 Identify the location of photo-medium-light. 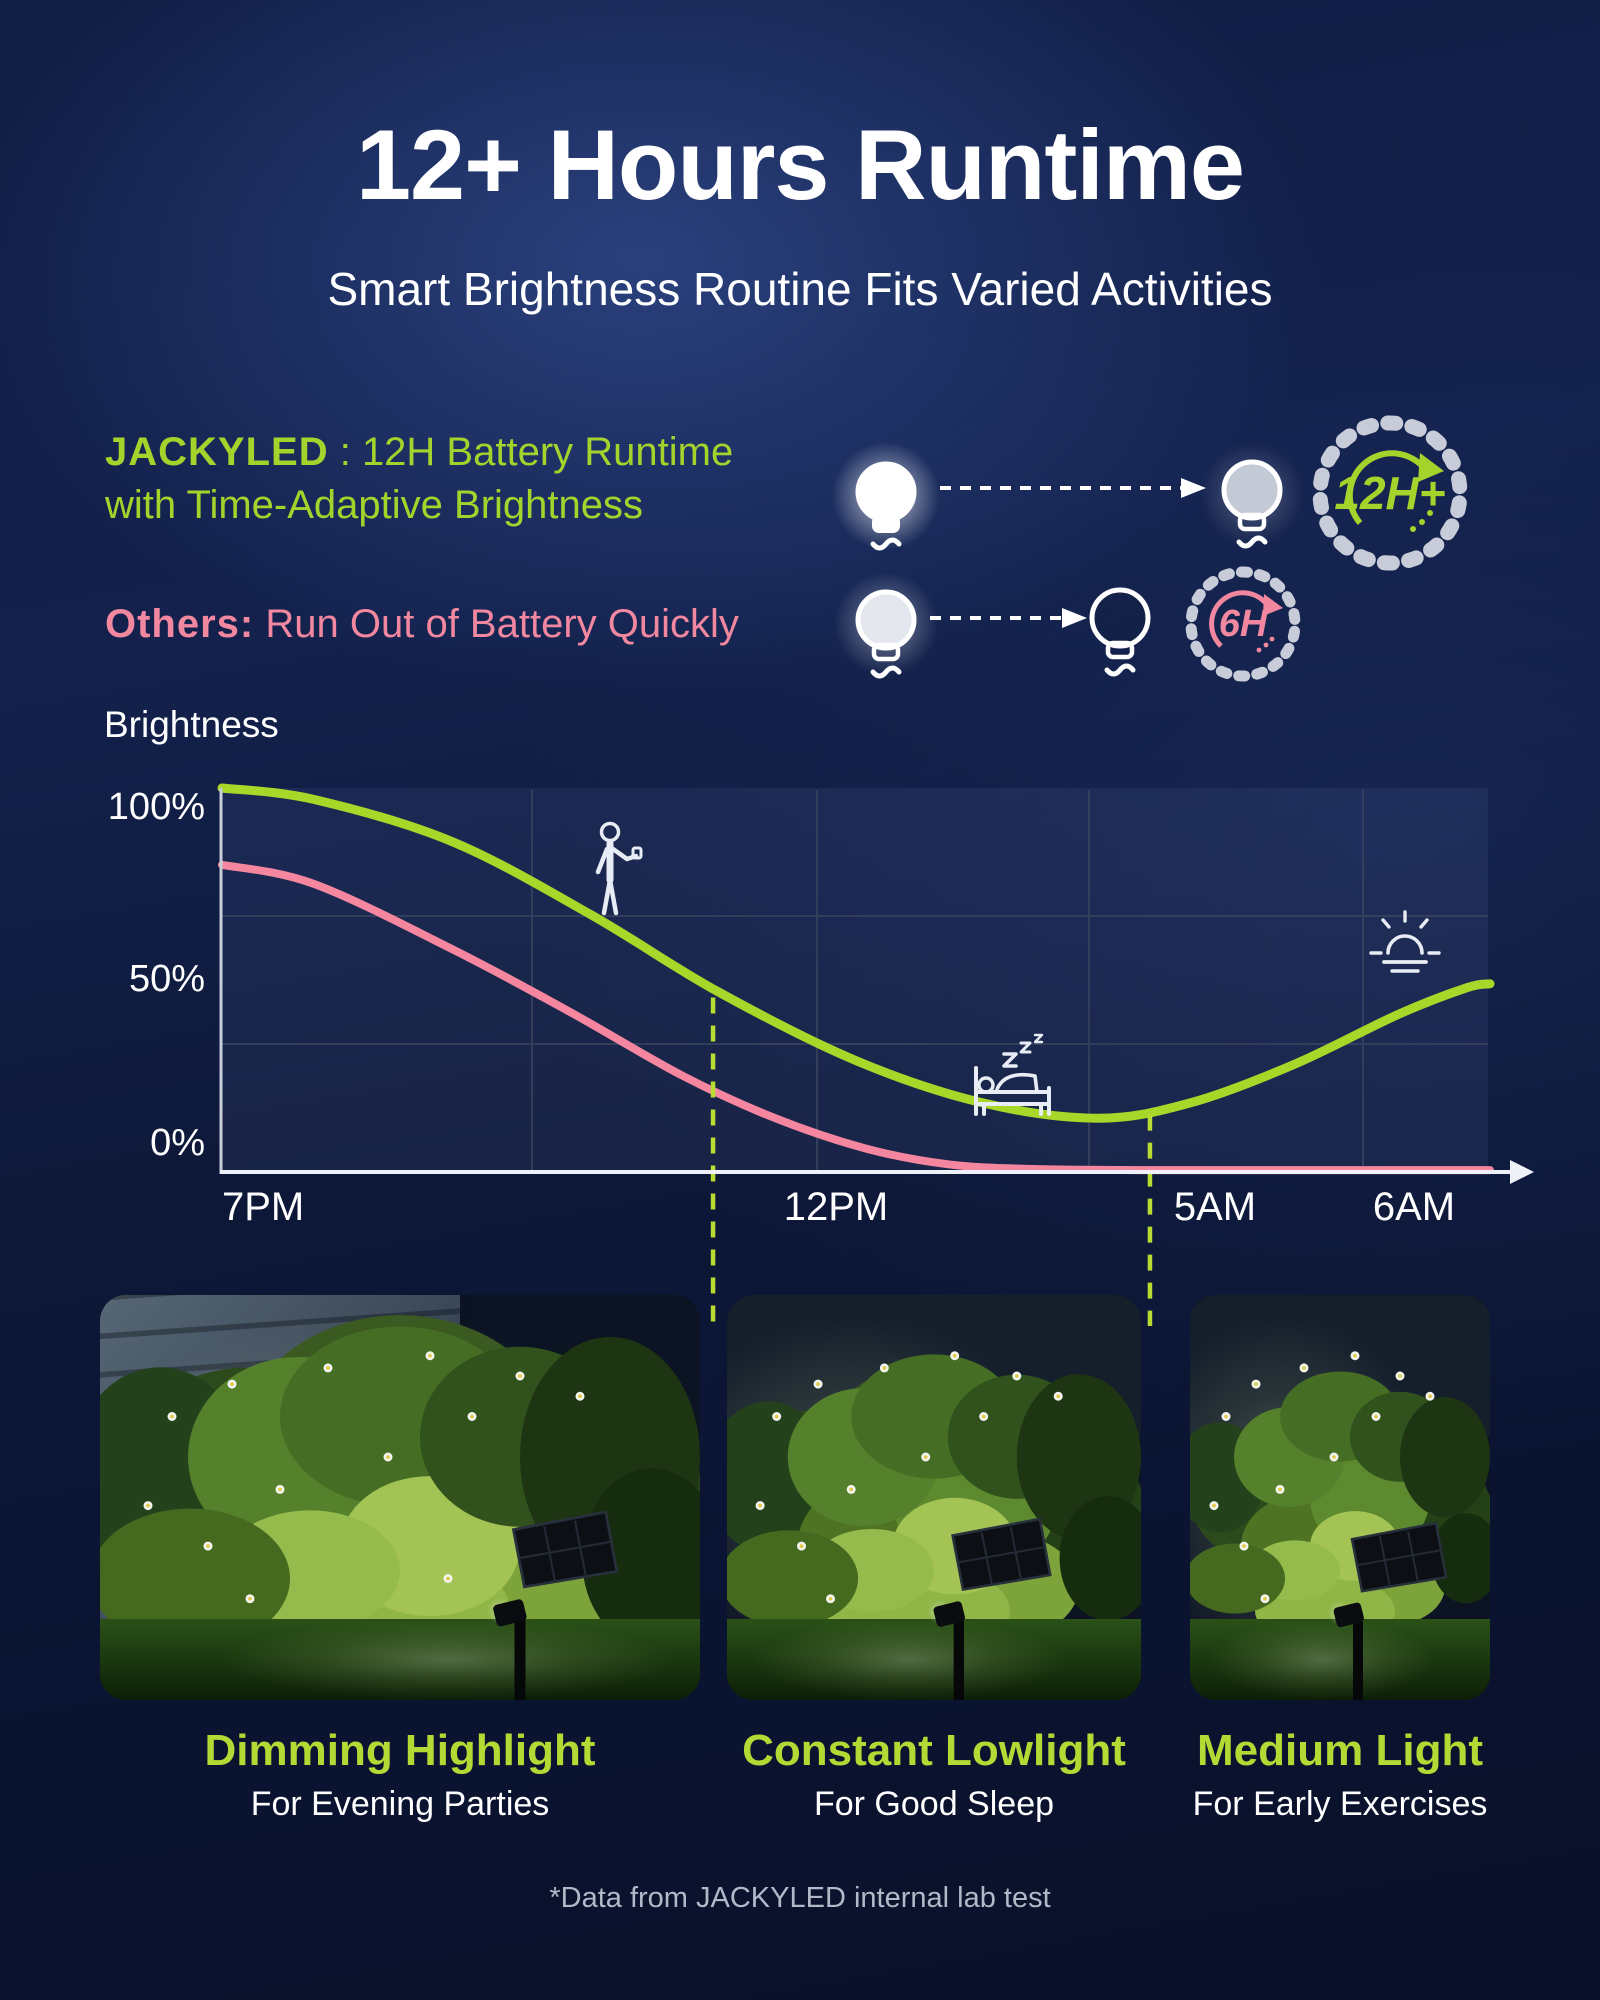
(1340, 1497).